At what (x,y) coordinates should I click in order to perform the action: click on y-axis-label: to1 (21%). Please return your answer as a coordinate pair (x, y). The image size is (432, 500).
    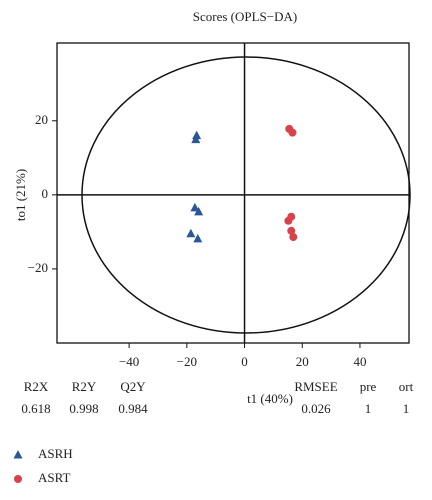
    Looking at the image, I should click on (20, 195).